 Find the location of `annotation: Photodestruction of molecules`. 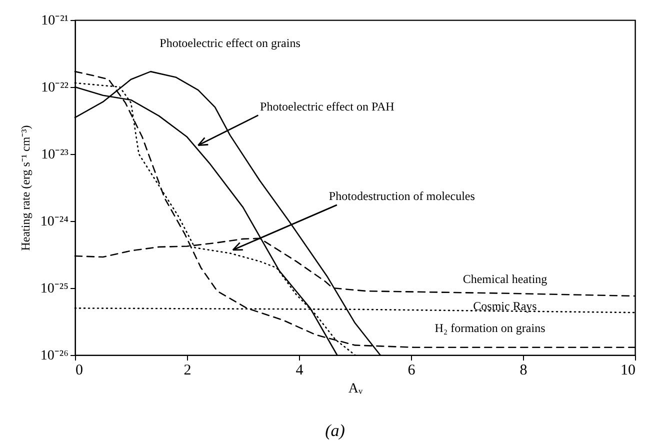

annotation: Photodestruction of molecules is located at coordinates (402, 195).